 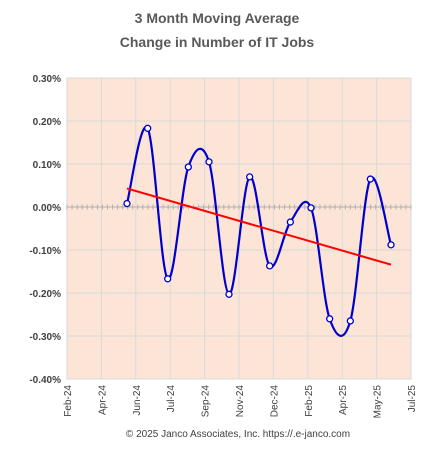 What do you see at coordinates (47, 208) in the screenshot?
I see `y-tick-label: 0.00%` at bounding box center [47, 208].